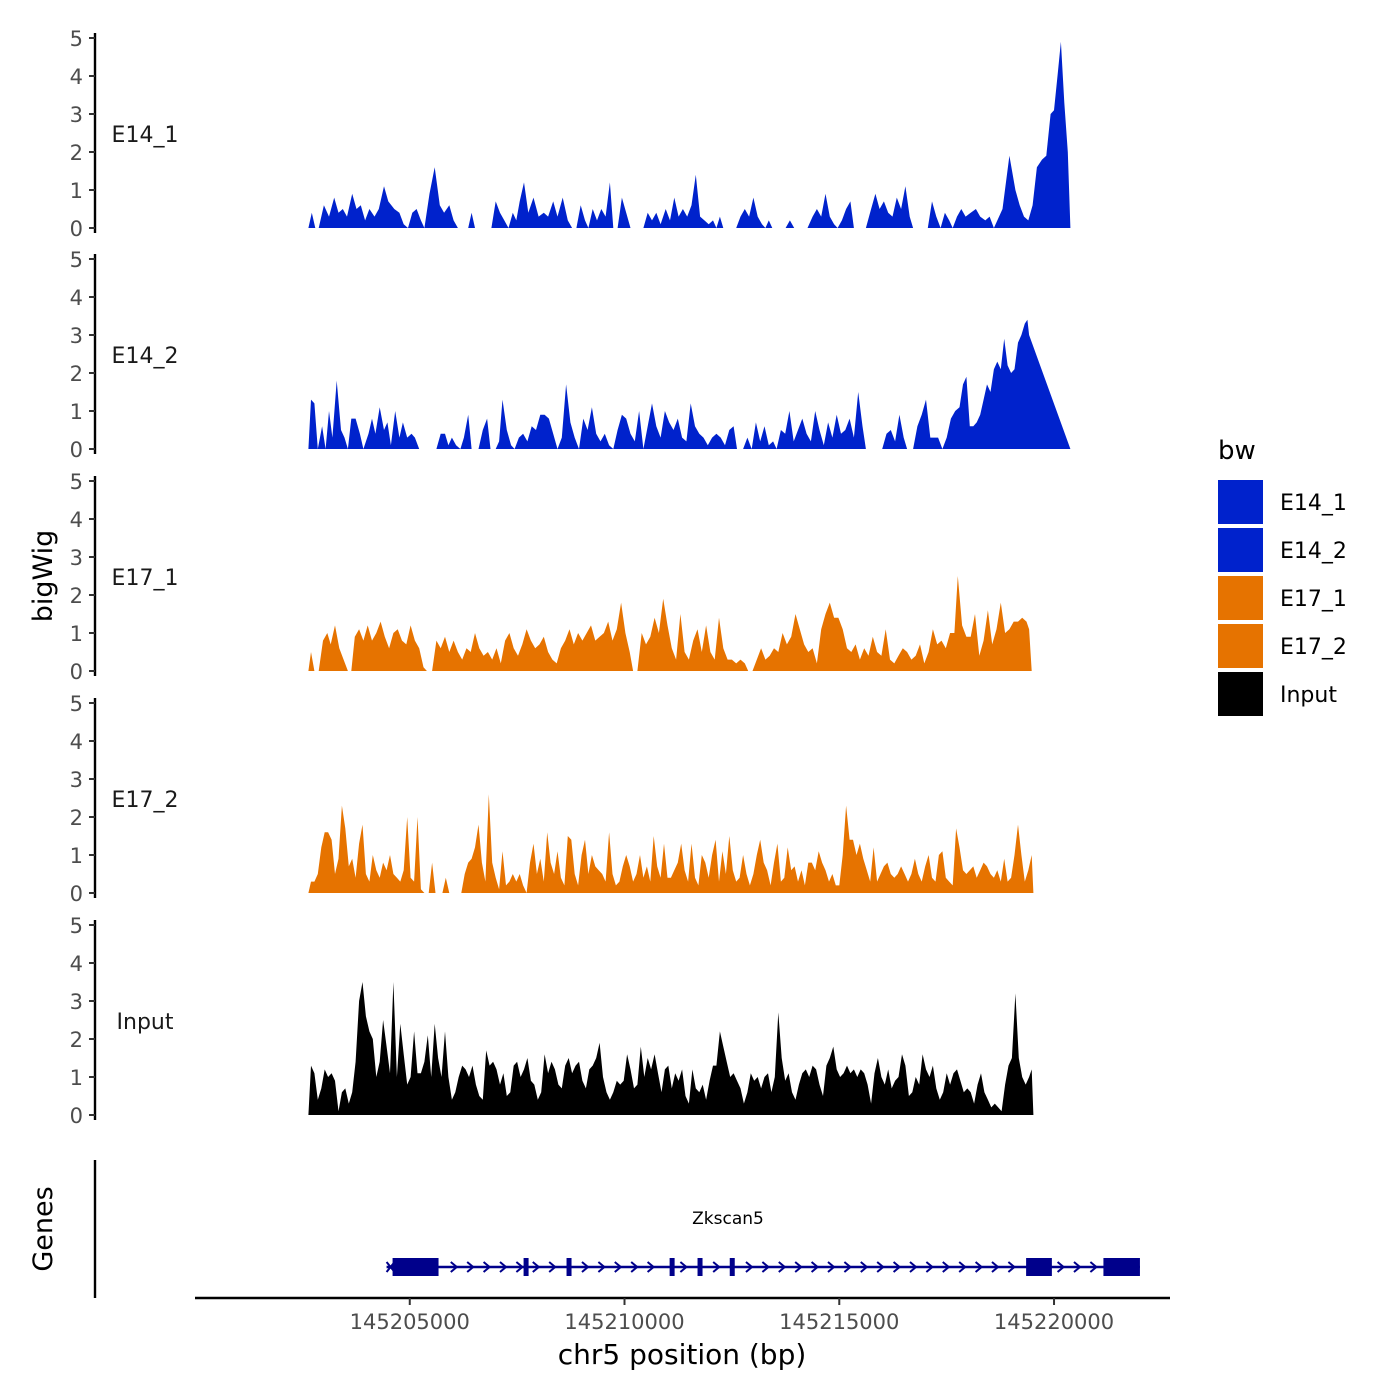 The height and width of the screenshot is (1400, 1400). What do you see at coordinates (624, 1322) in the screenshot?
I see `x-tick-label: 145210000` at bounding box center [624, 1322].